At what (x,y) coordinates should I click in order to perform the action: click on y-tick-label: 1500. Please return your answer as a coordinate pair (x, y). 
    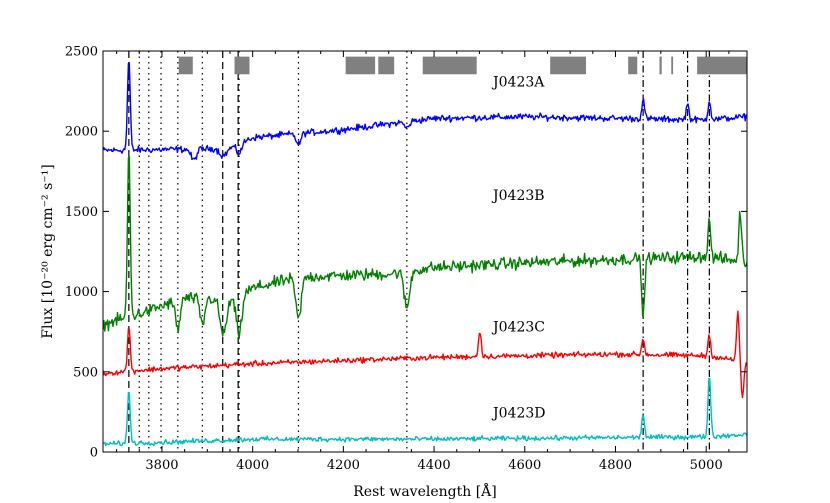
    Looking at the image, I should click on (81, 212).